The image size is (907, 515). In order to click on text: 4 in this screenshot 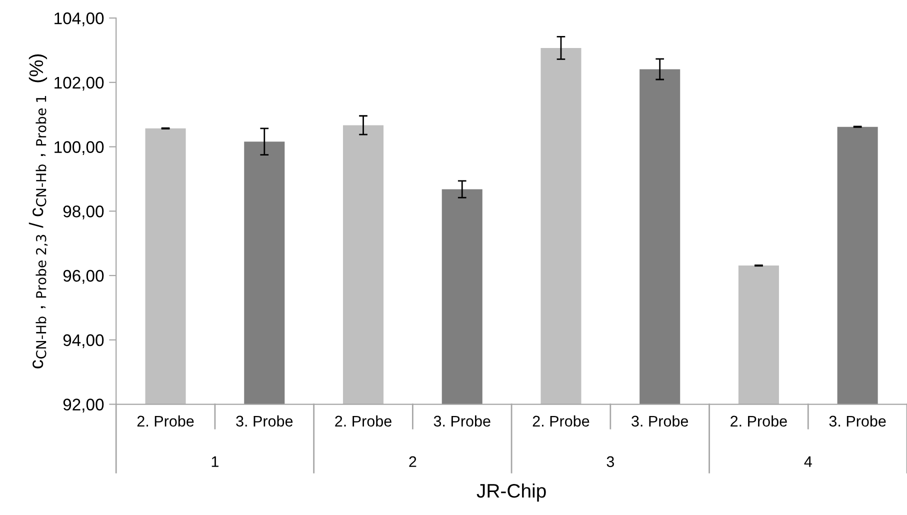, I will do `click(808, 461)`.